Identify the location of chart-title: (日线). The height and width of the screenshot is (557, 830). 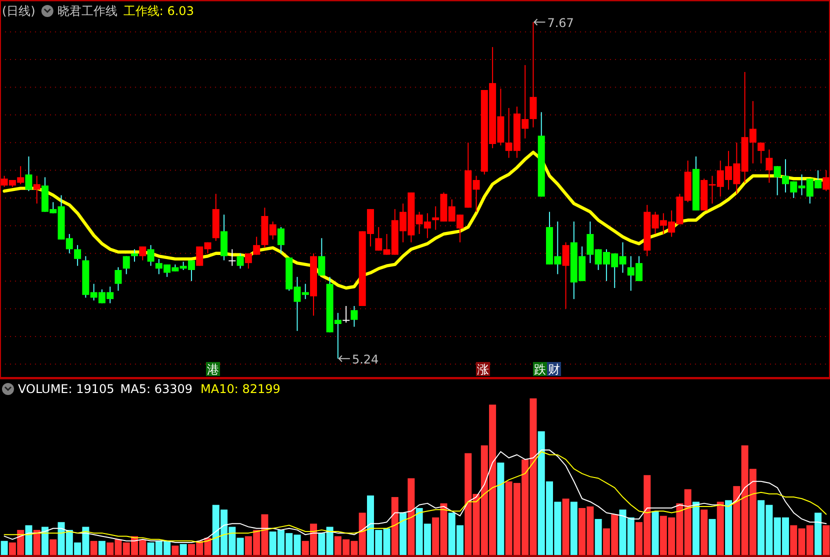
(19, 11).